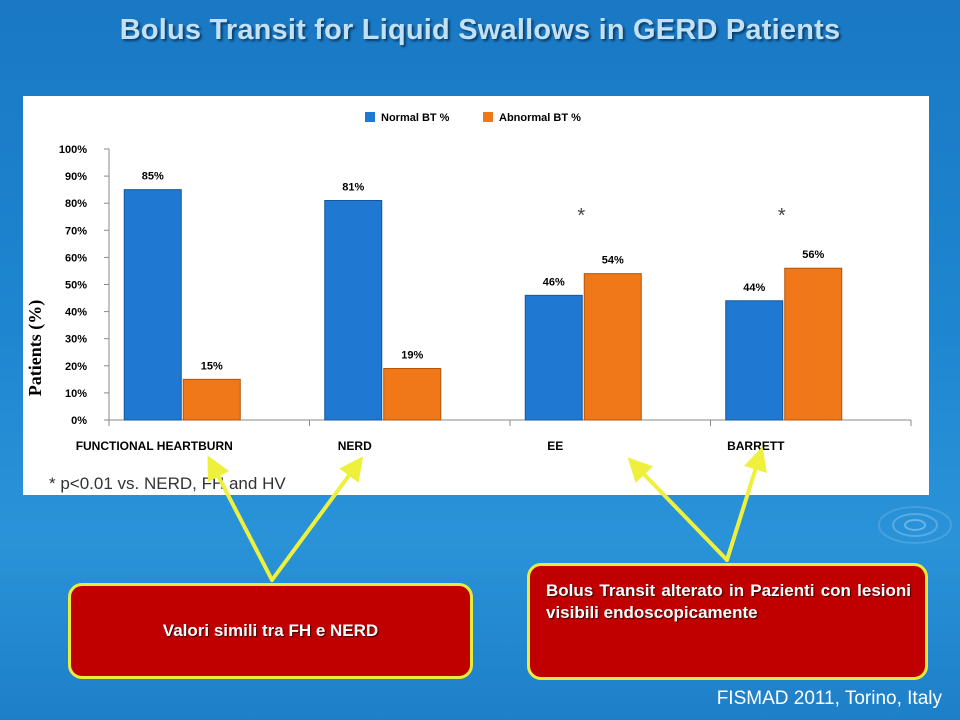 The height and width of the screenshot is (720, 960). I want to click on y-axis-ticks: 0% 10% 20% 30% 40% 50% 60% 70% 80% 90% 100%, so click(84, 285).